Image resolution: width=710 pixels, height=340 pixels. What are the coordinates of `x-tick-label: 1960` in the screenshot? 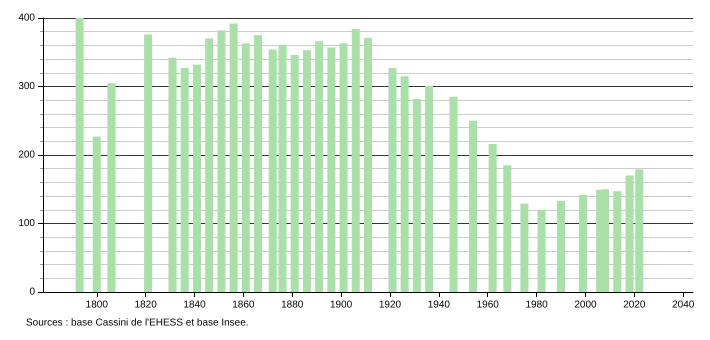 It's located at (488, 305).